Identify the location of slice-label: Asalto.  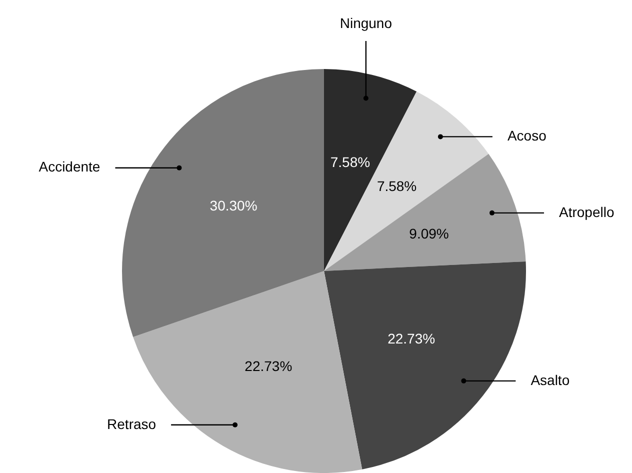
(550, 380).